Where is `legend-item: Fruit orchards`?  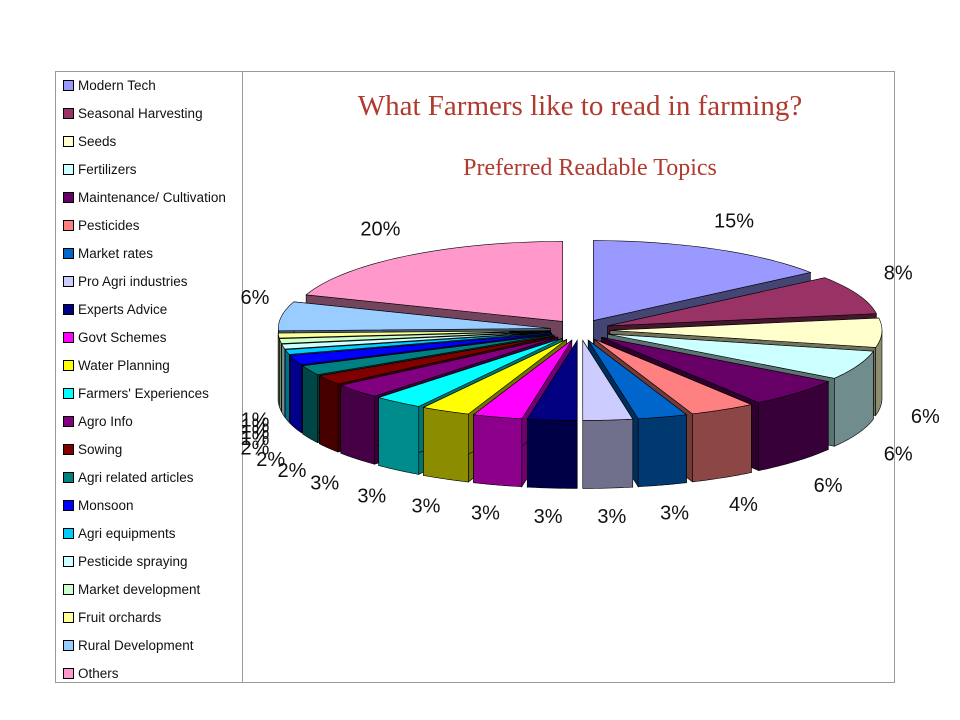
legend-item: Fruit orchards is located at coordinates (112, 617).